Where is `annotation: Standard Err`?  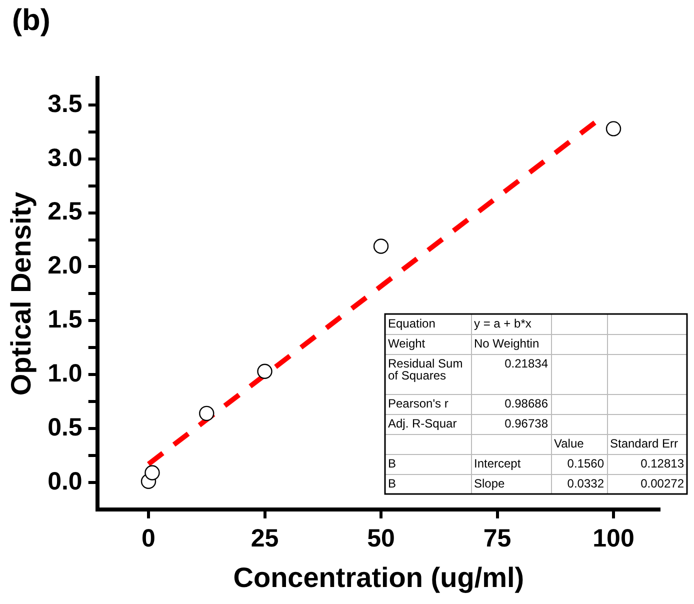 annotation: Standard Err is located at coordinates (644, 443).